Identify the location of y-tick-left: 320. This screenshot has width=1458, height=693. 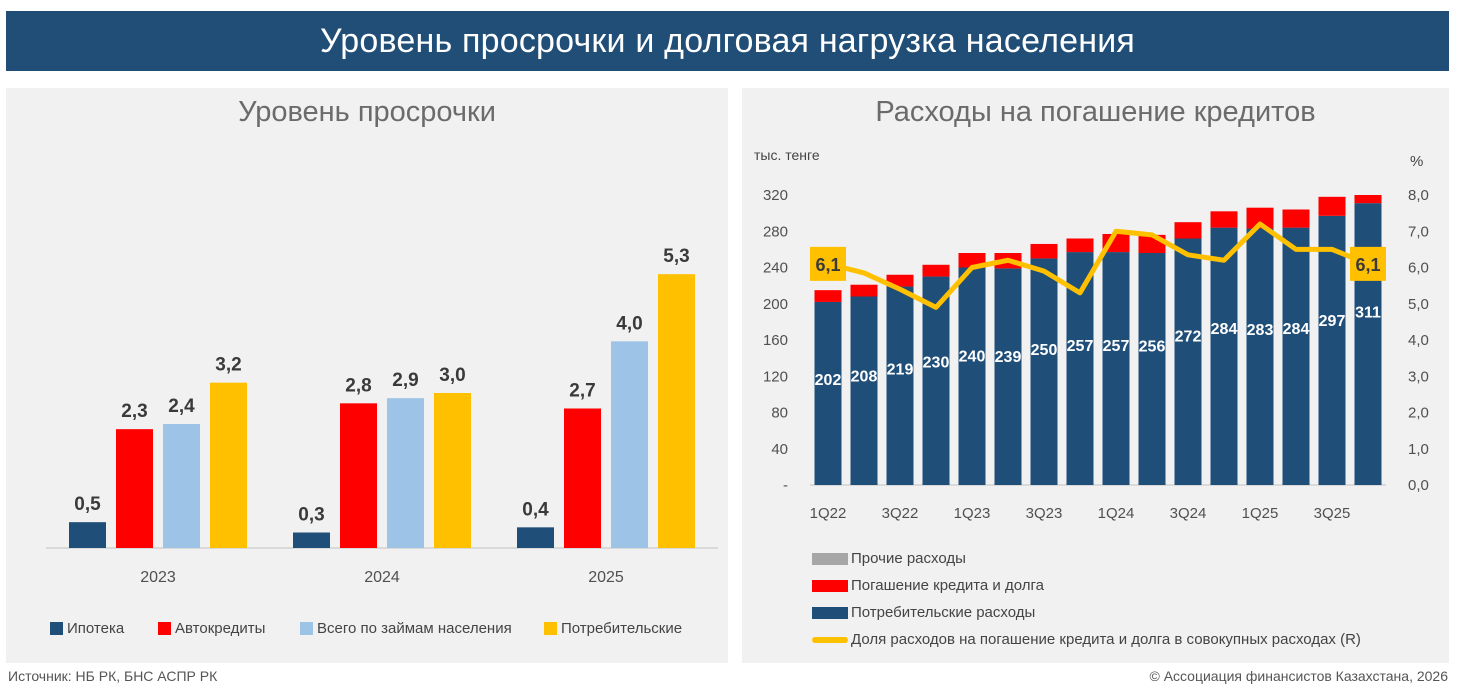
(775, 195).